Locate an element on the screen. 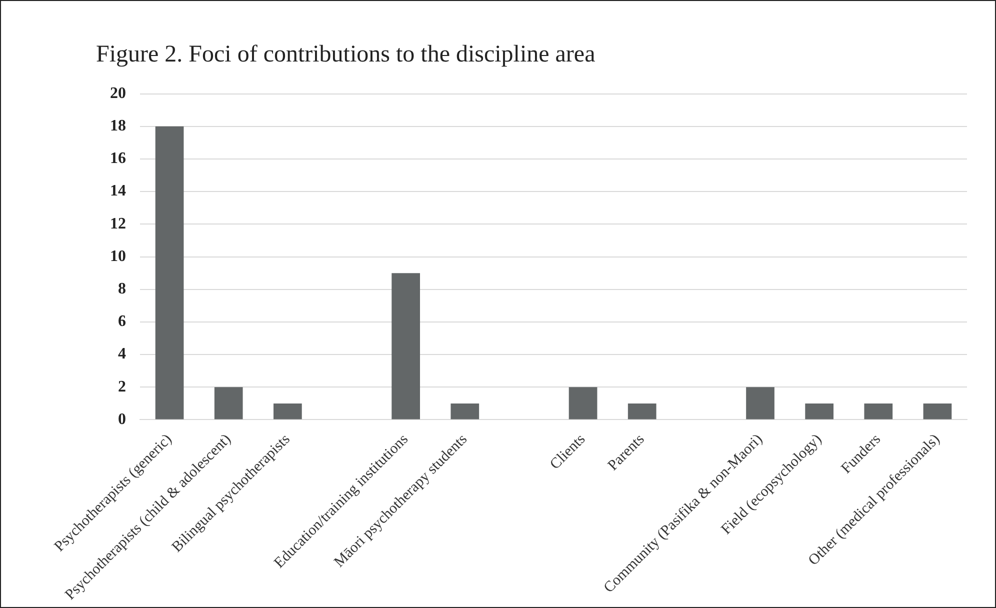 Image resolution: width=996 pixels, height=608 pixels. y-tick-label: 12 is located at coordinates (118, 223).